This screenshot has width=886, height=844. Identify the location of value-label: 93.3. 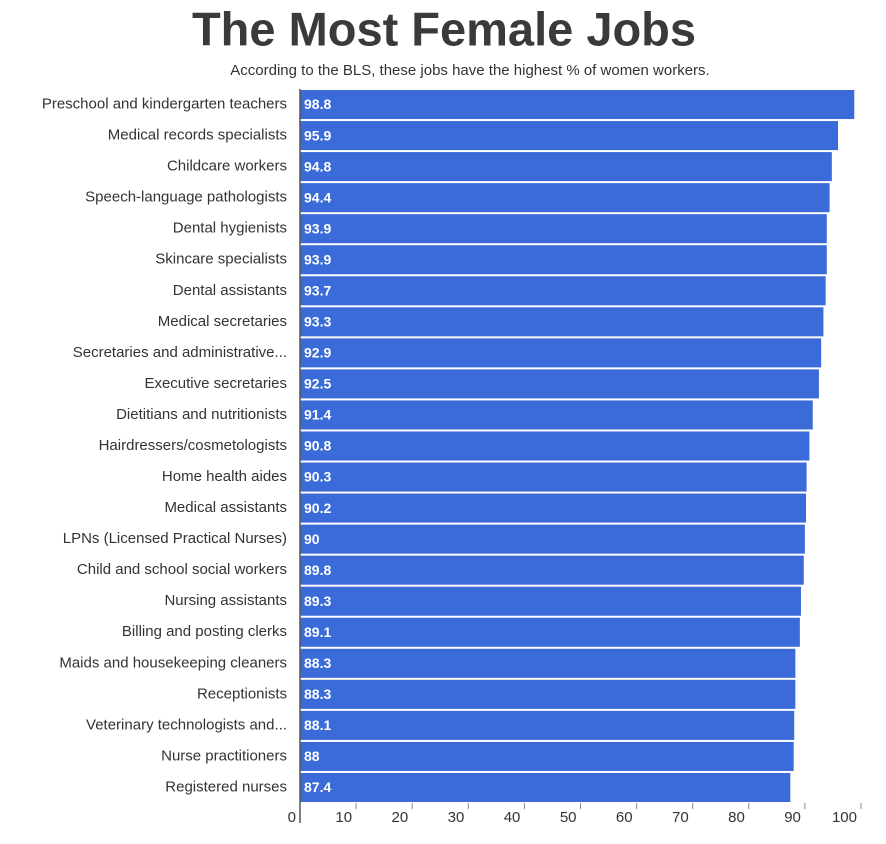
(317, 322).